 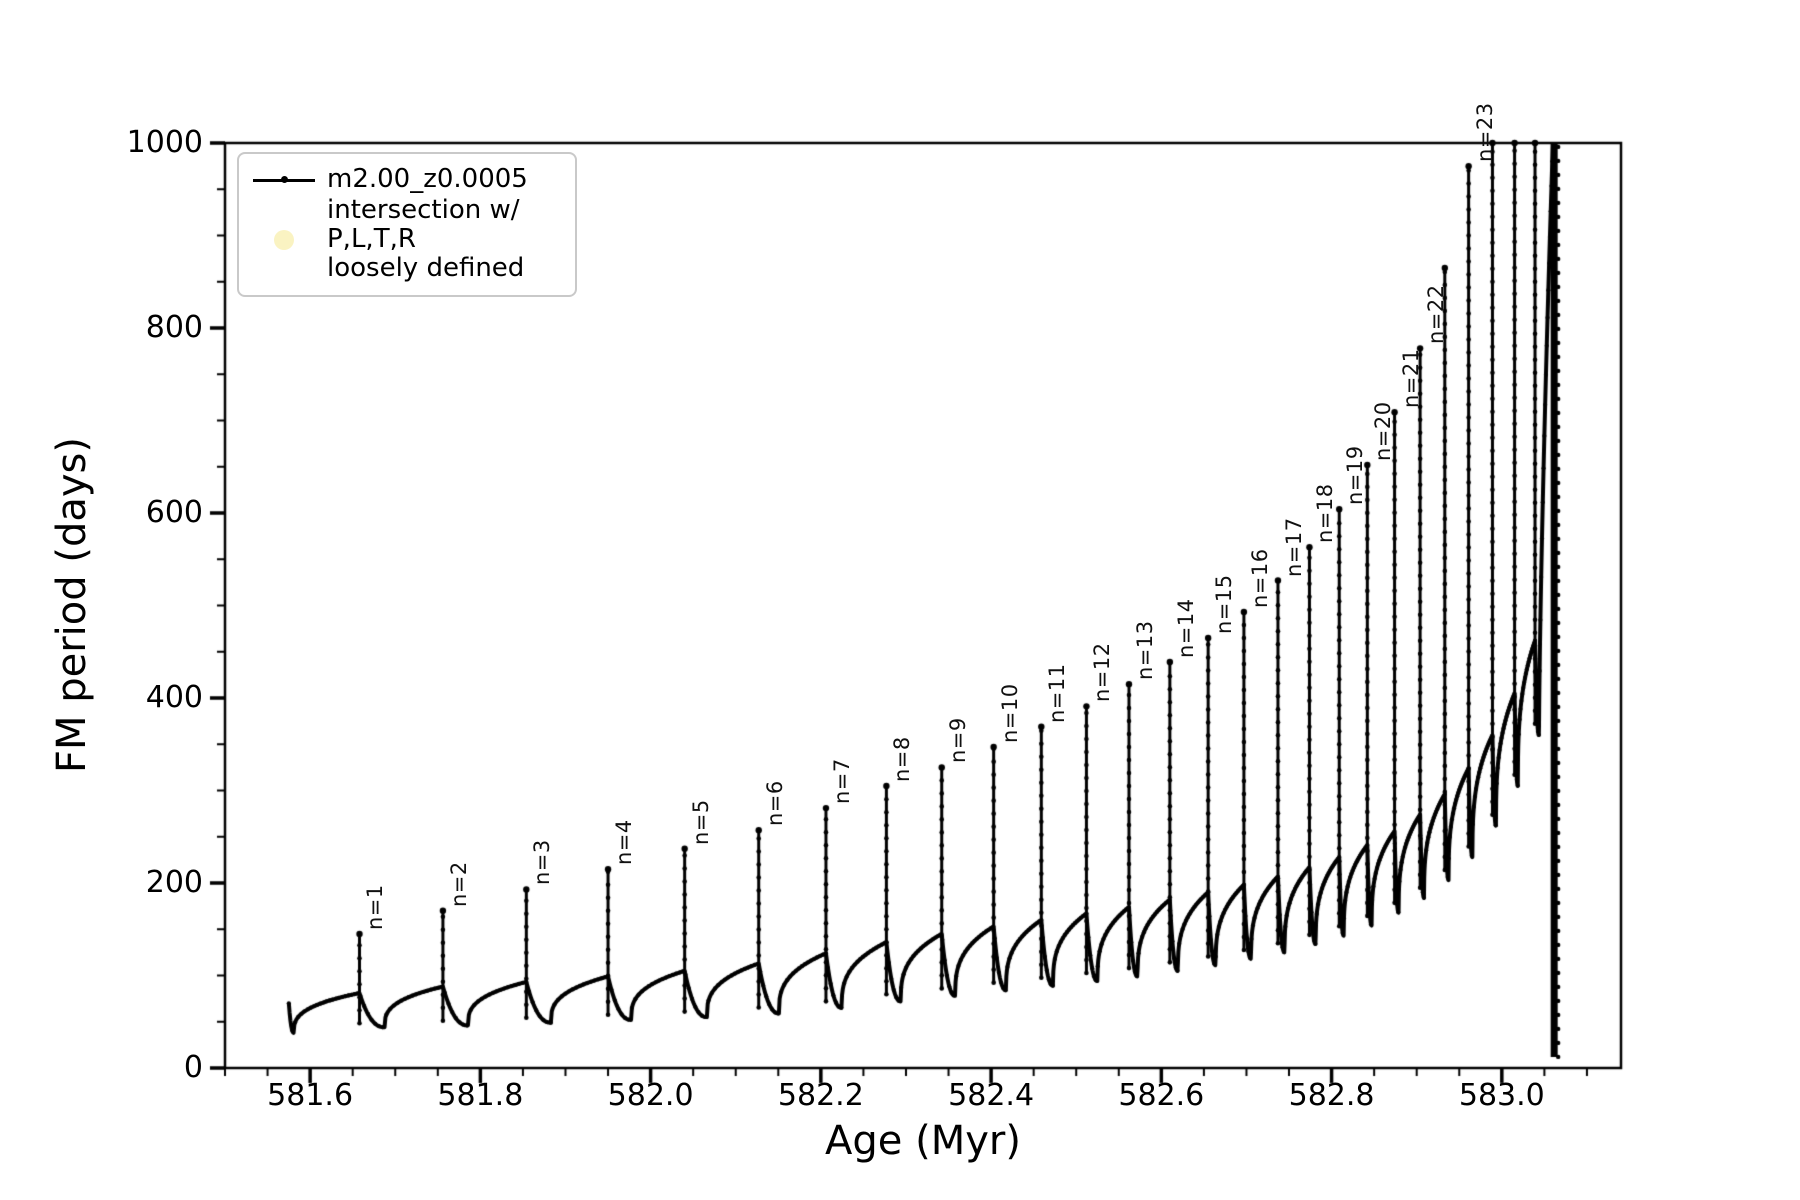 What do you see at coordinates (774, 803) in the screenshot?
I see `spike-label: n=6` at bounding box center [774, 803].